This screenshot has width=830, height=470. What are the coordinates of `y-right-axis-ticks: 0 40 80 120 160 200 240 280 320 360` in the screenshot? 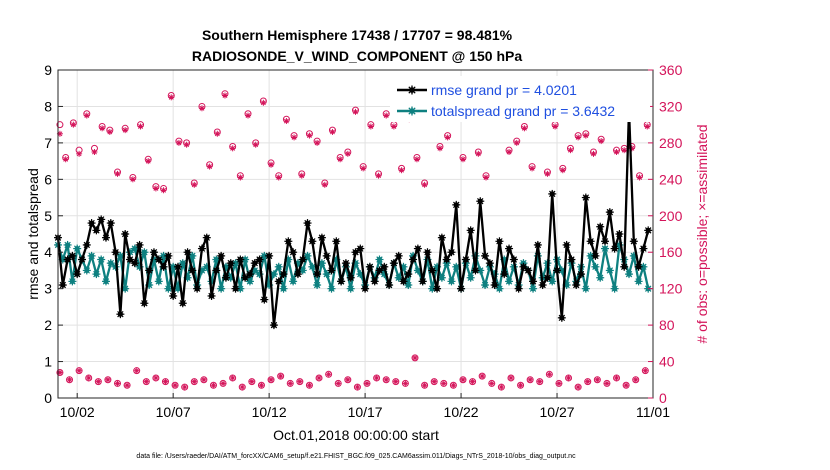 It's located at (665, 234).